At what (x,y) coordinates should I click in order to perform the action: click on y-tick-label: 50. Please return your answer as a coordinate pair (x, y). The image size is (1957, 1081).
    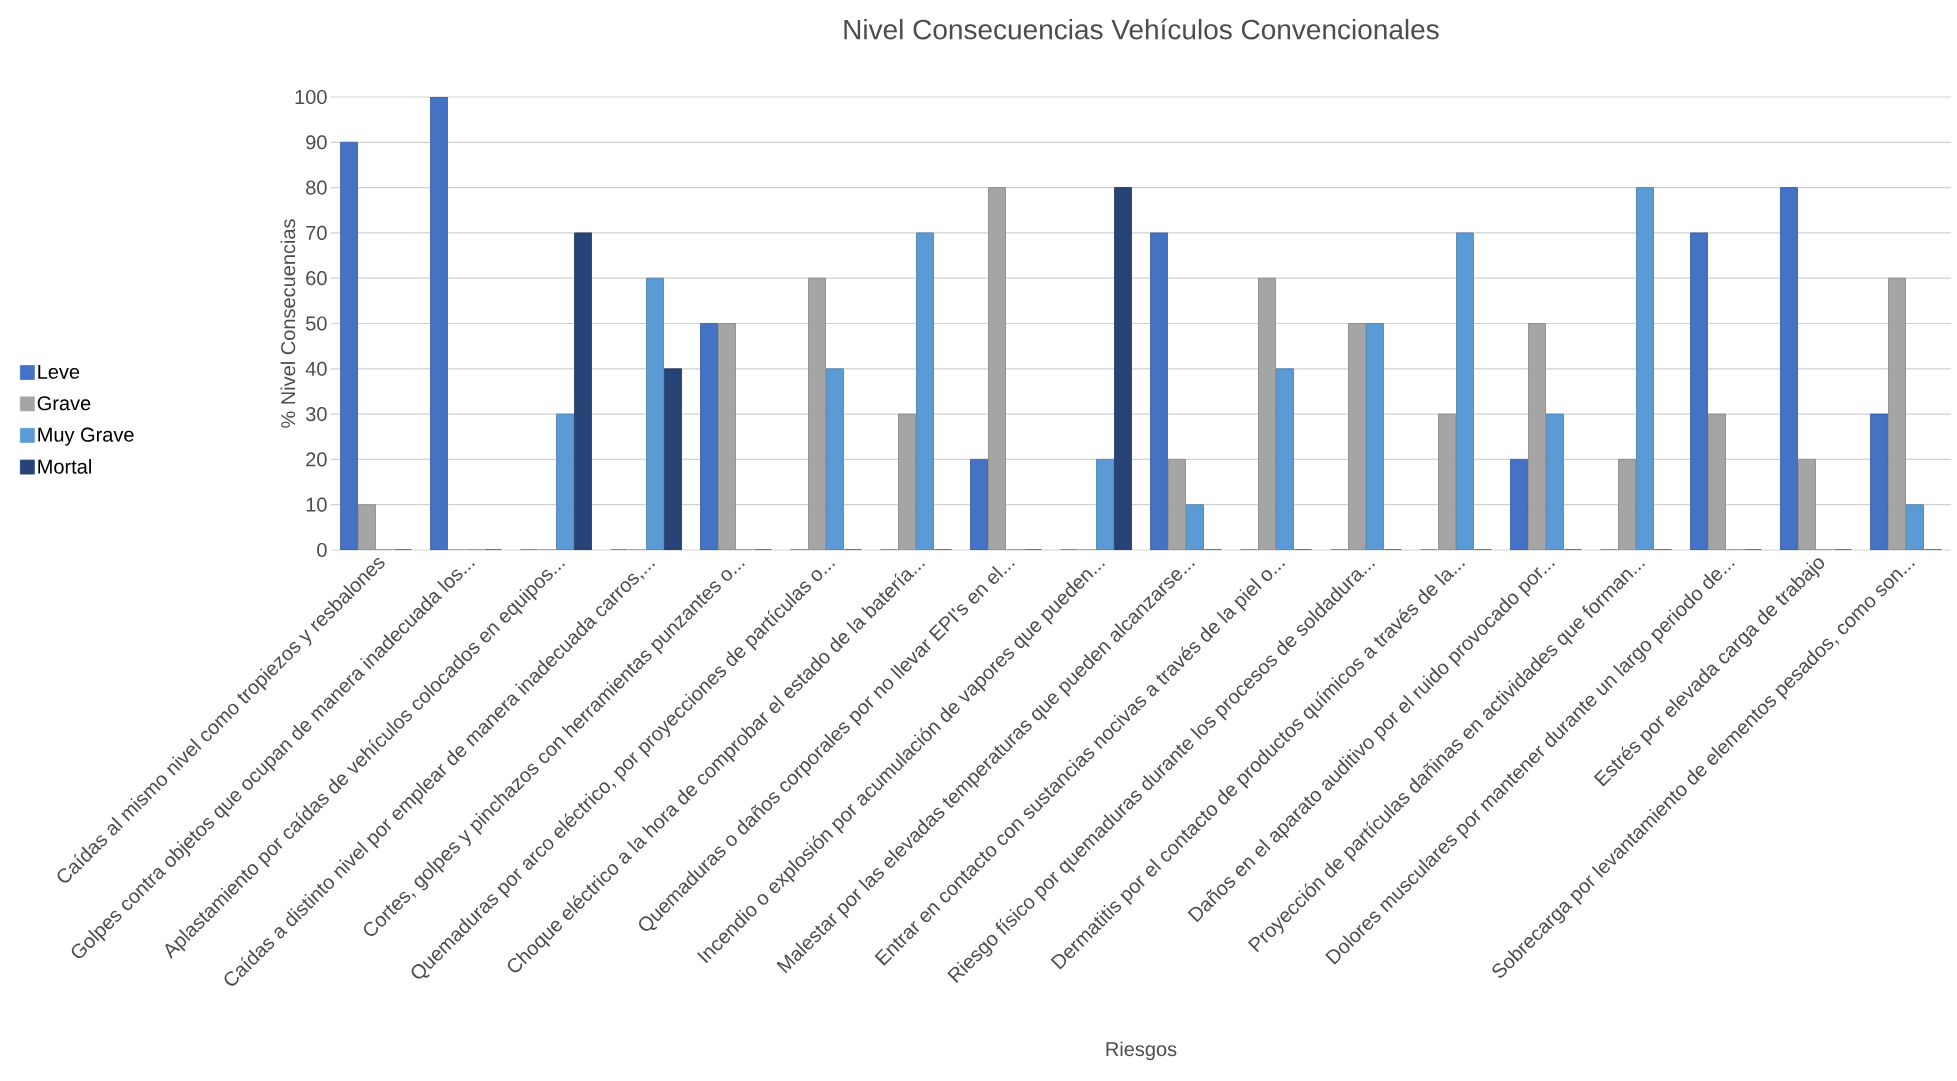
    Looking at the image, I should click on (316, 323).